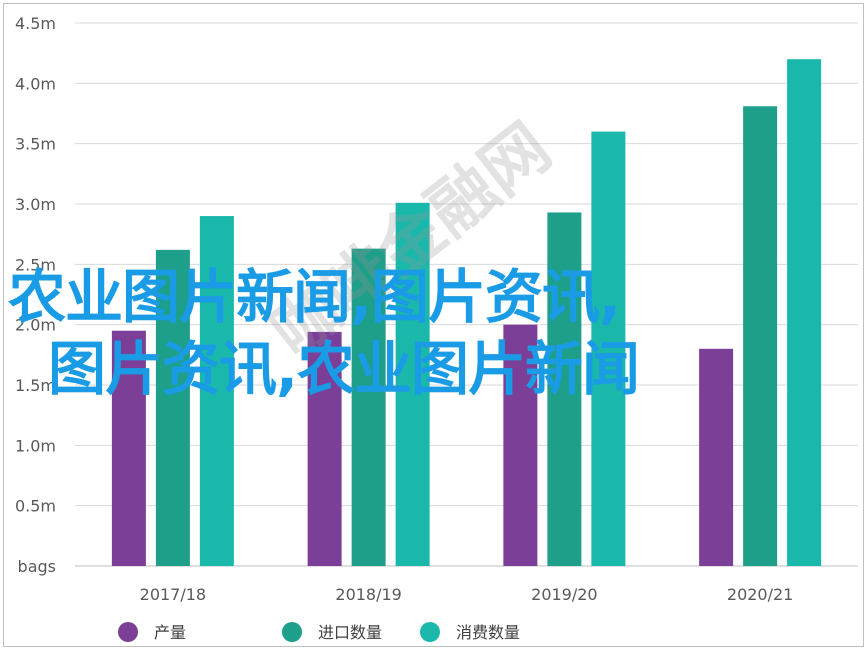 The width and height of the screenshot is (868, 651). Describe the element at coordinates (35, 83) in the screenshot. I see `y-tick-label: 4.0m` at that location.